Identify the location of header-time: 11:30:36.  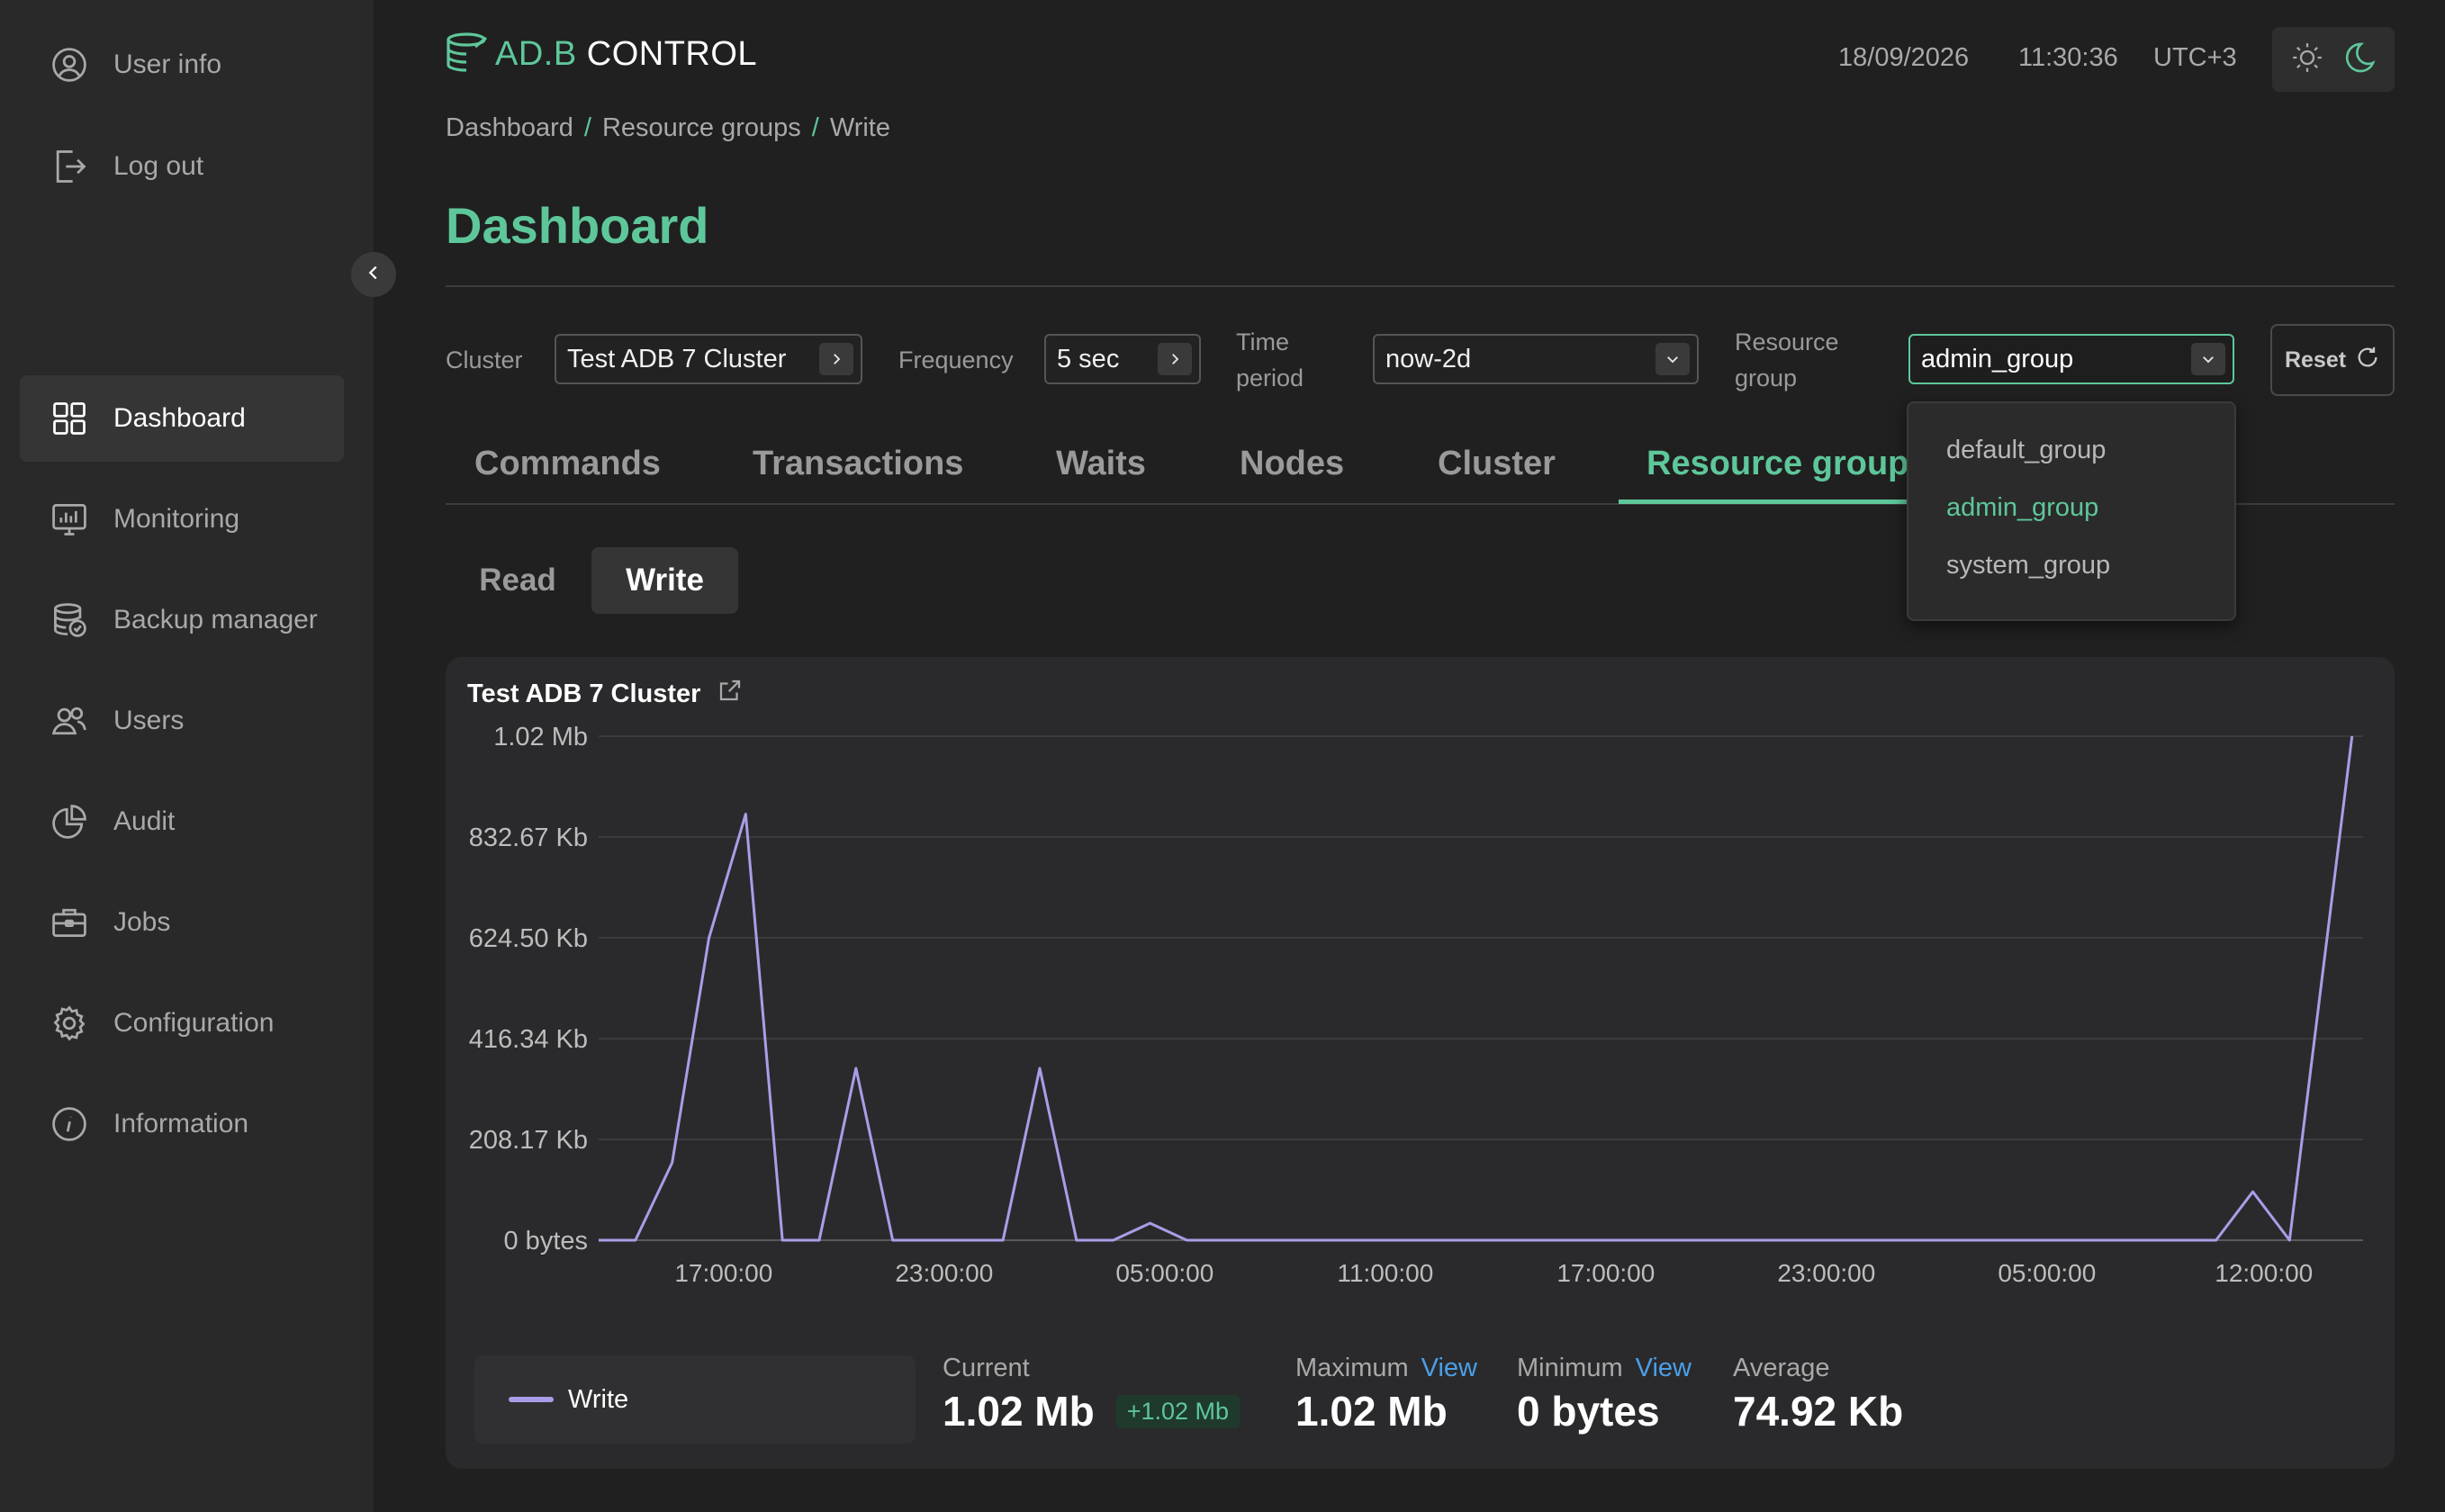
(2068, 58).